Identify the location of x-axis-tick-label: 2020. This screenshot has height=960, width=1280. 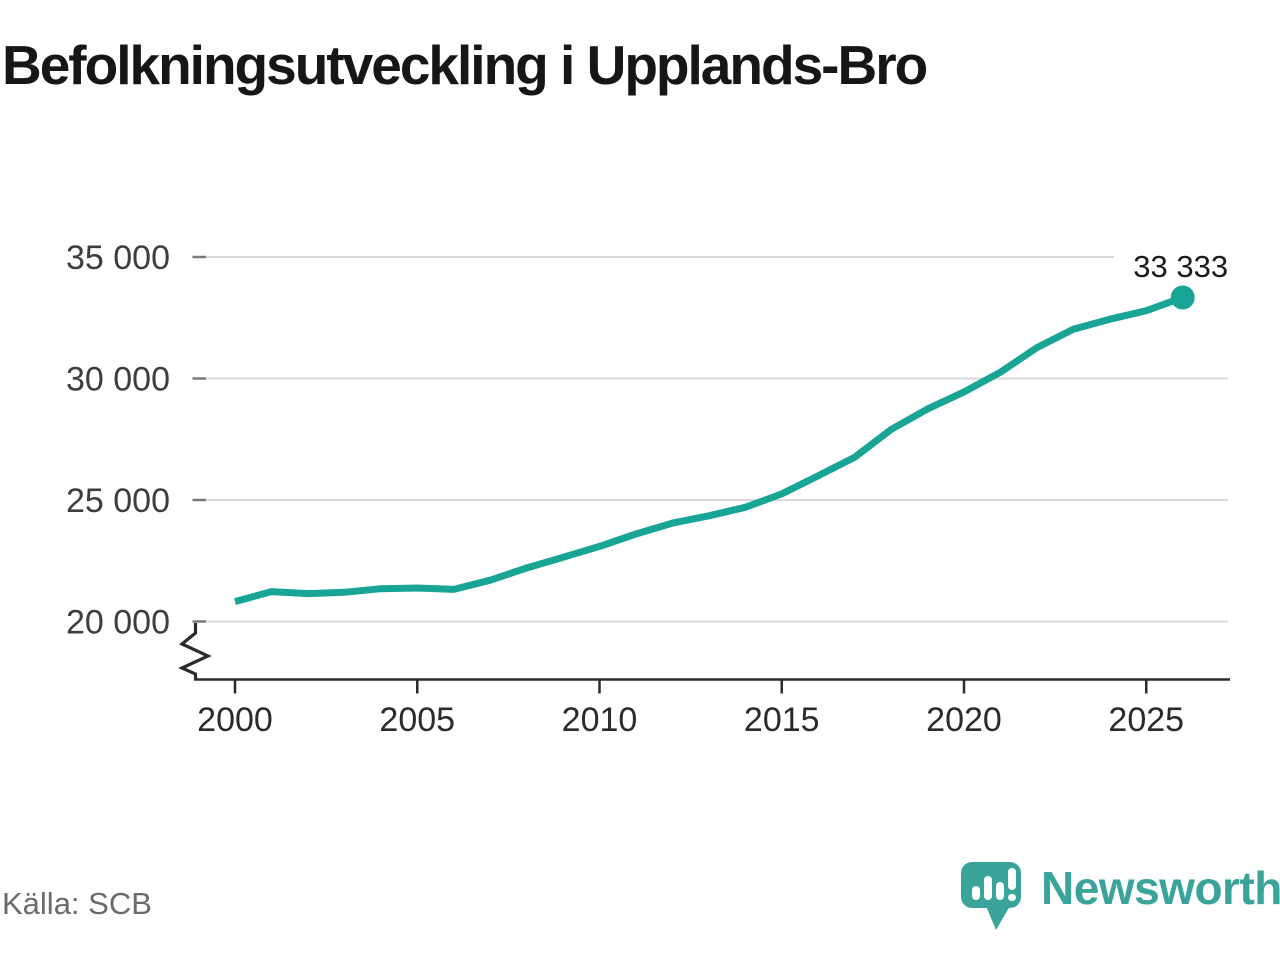
(964, 720).